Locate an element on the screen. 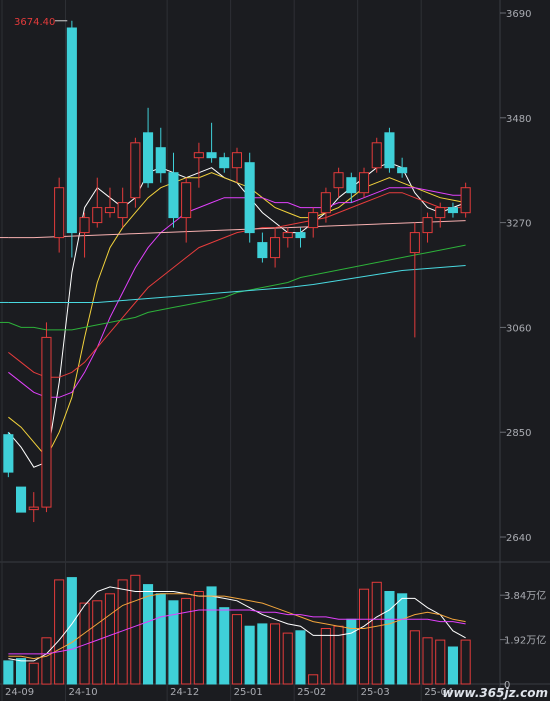  price-tick-label: 3690 is located at coordinates (518, 14).